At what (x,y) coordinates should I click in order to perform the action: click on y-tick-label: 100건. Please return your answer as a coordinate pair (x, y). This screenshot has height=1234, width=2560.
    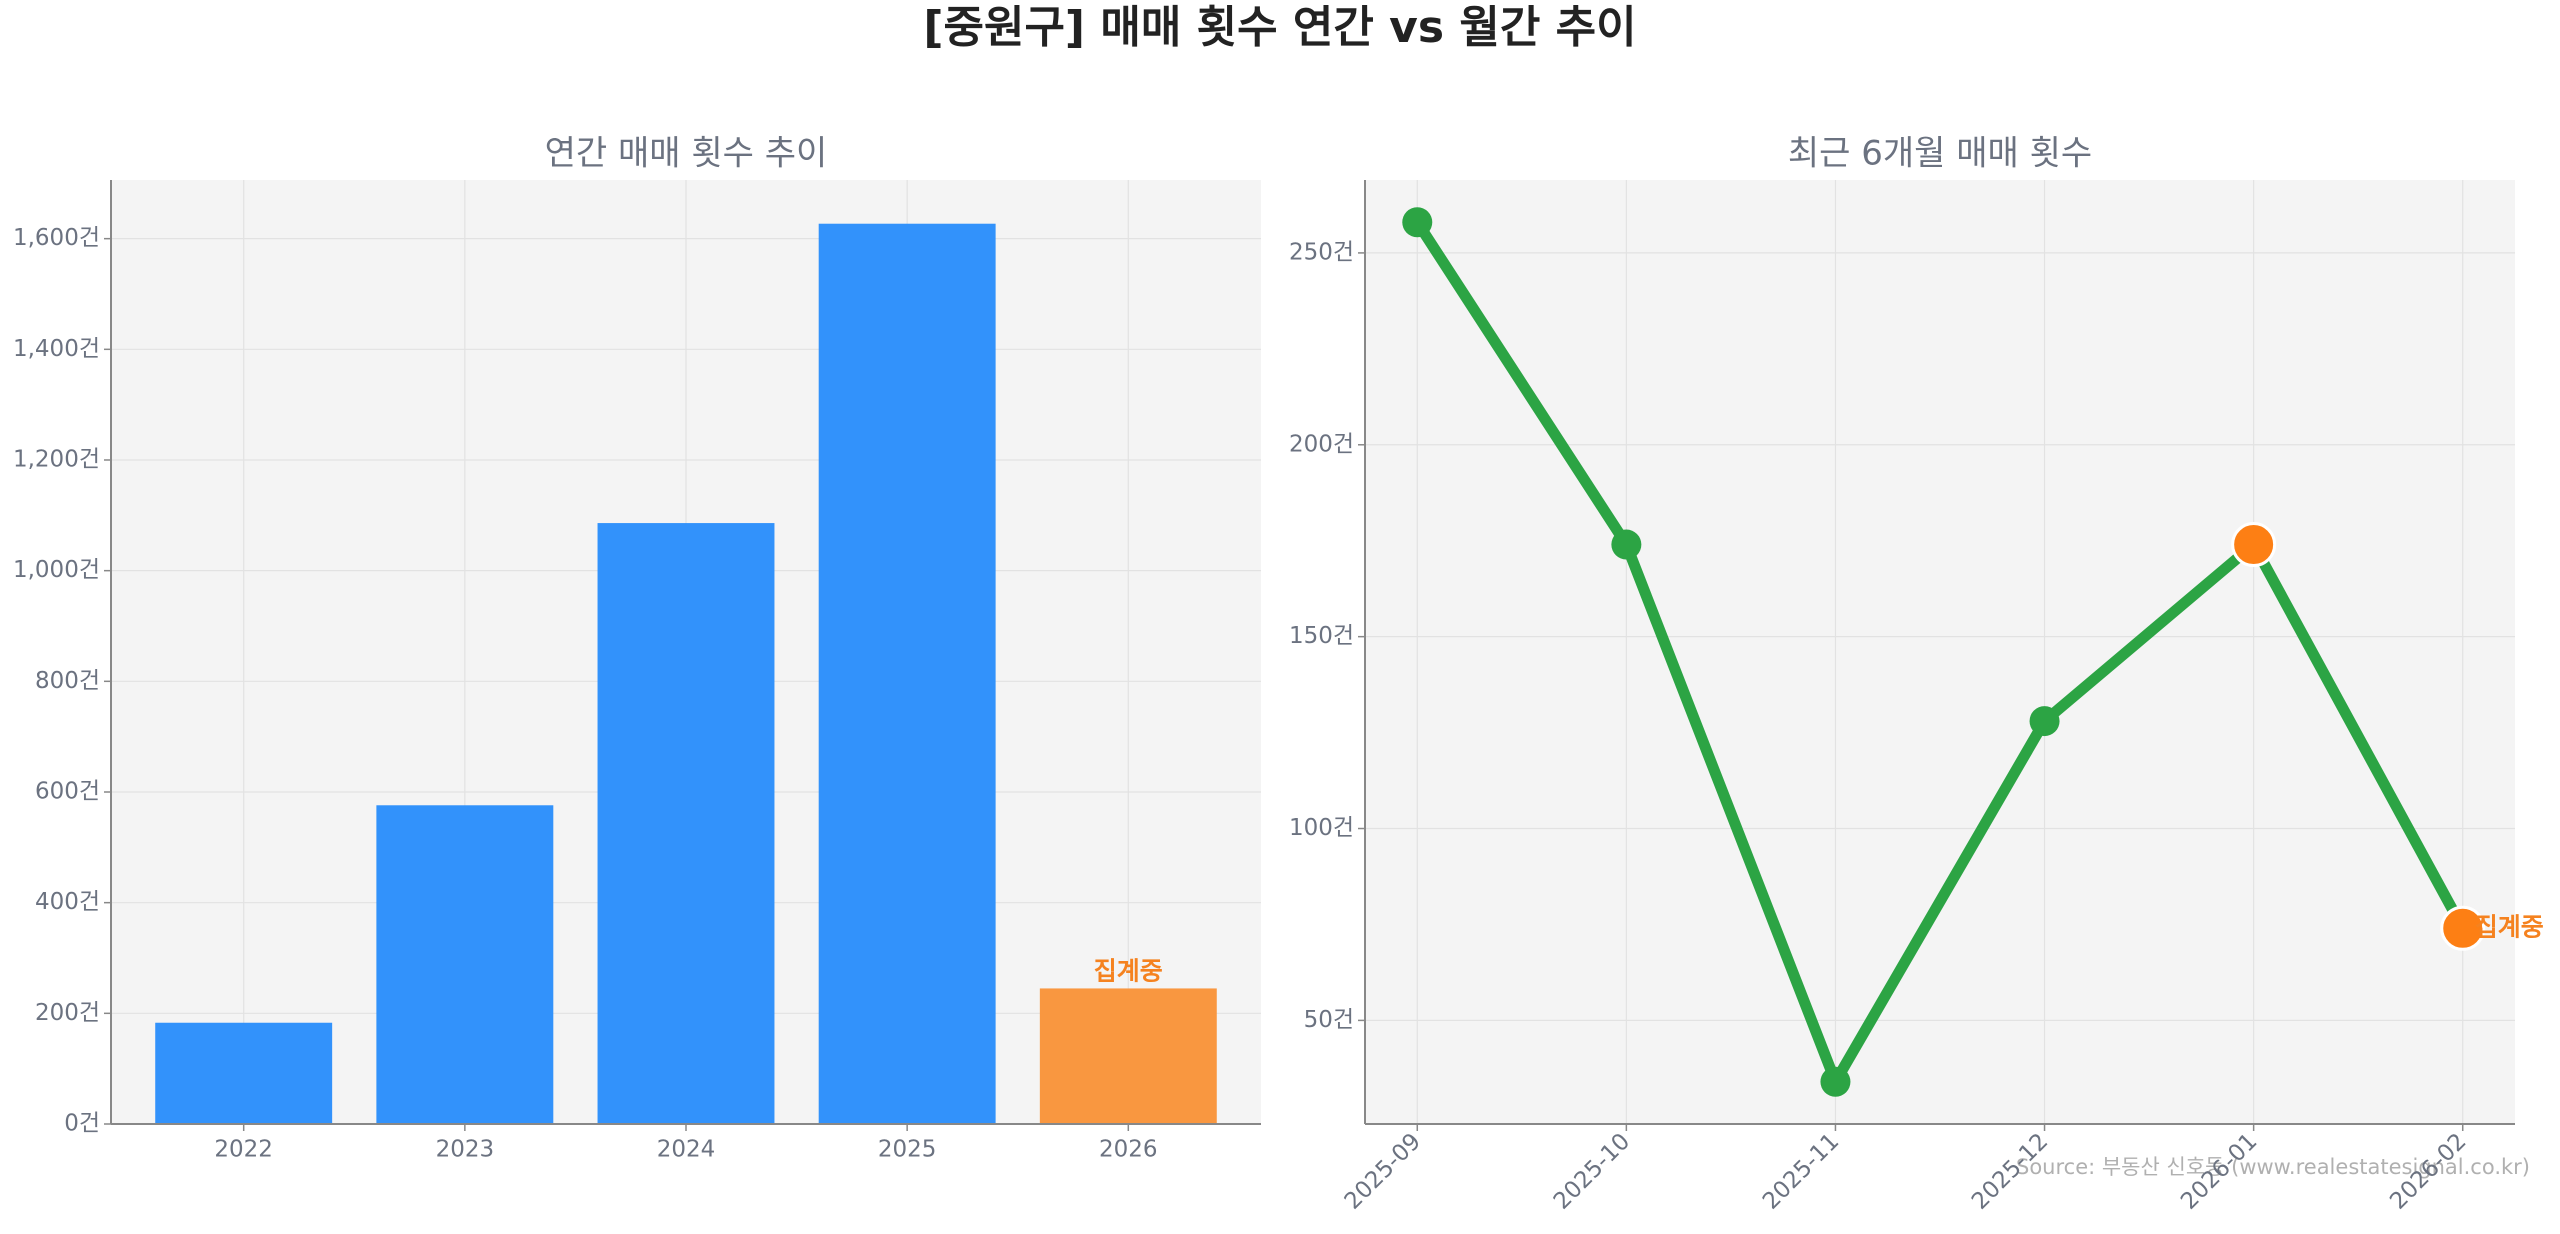
    Looking at the image, I should click on (1321, 828).